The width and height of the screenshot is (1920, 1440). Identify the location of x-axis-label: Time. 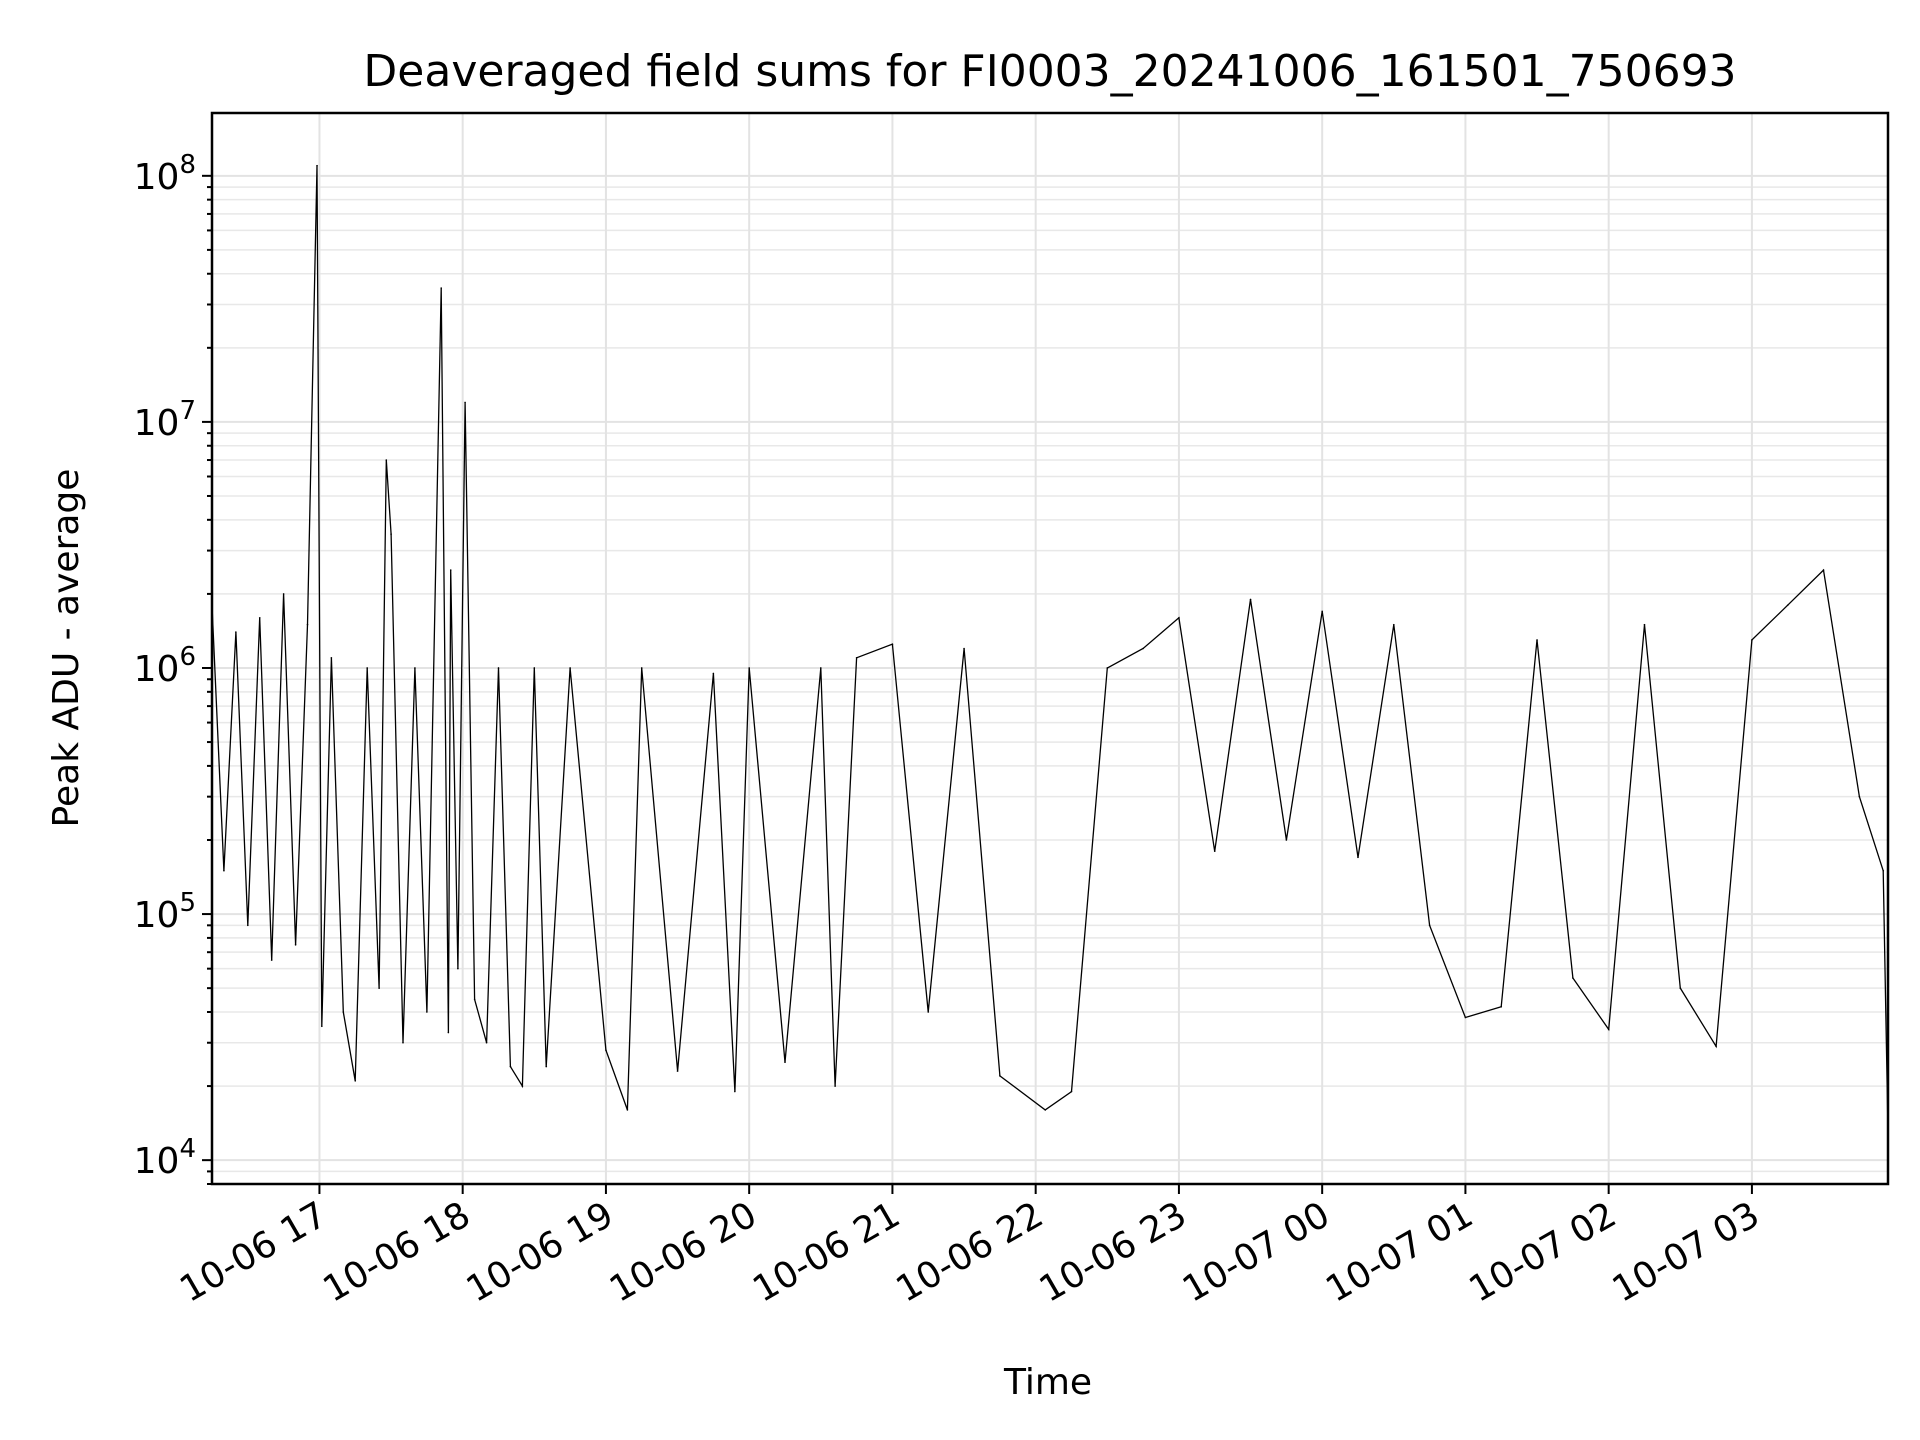
(1047, 1382).